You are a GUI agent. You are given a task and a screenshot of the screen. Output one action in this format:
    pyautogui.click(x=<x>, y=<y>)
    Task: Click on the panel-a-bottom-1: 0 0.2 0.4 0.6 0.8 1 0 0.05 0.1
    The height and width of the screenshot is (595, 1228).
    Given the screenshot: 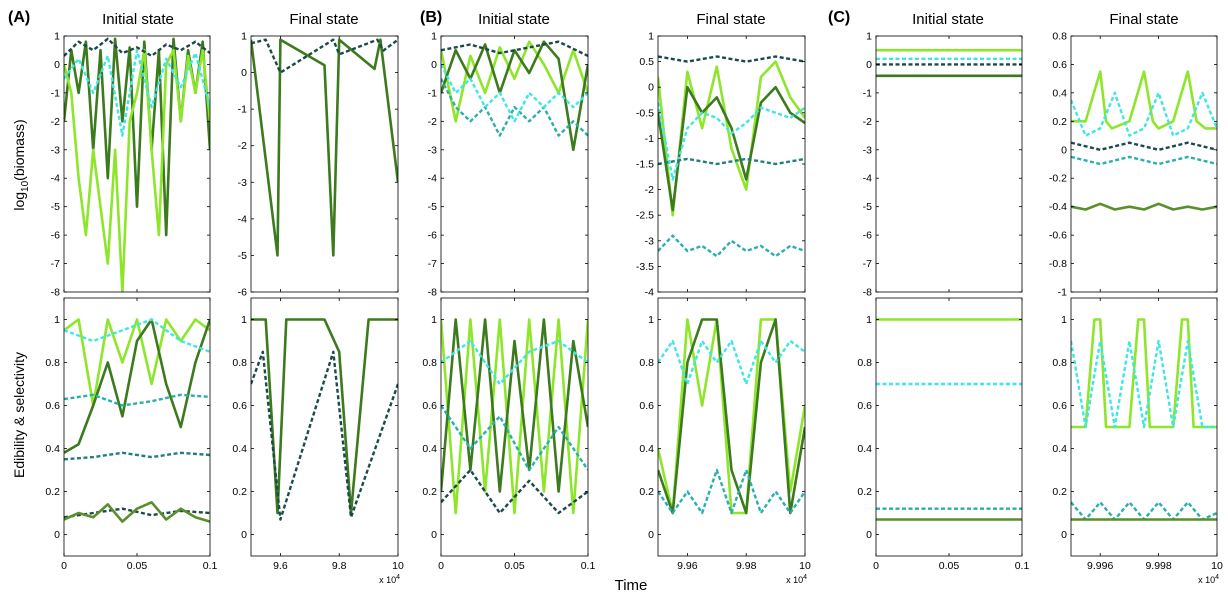 What is the action you would take?
    pyautogui.click(x=131, y=434)
    